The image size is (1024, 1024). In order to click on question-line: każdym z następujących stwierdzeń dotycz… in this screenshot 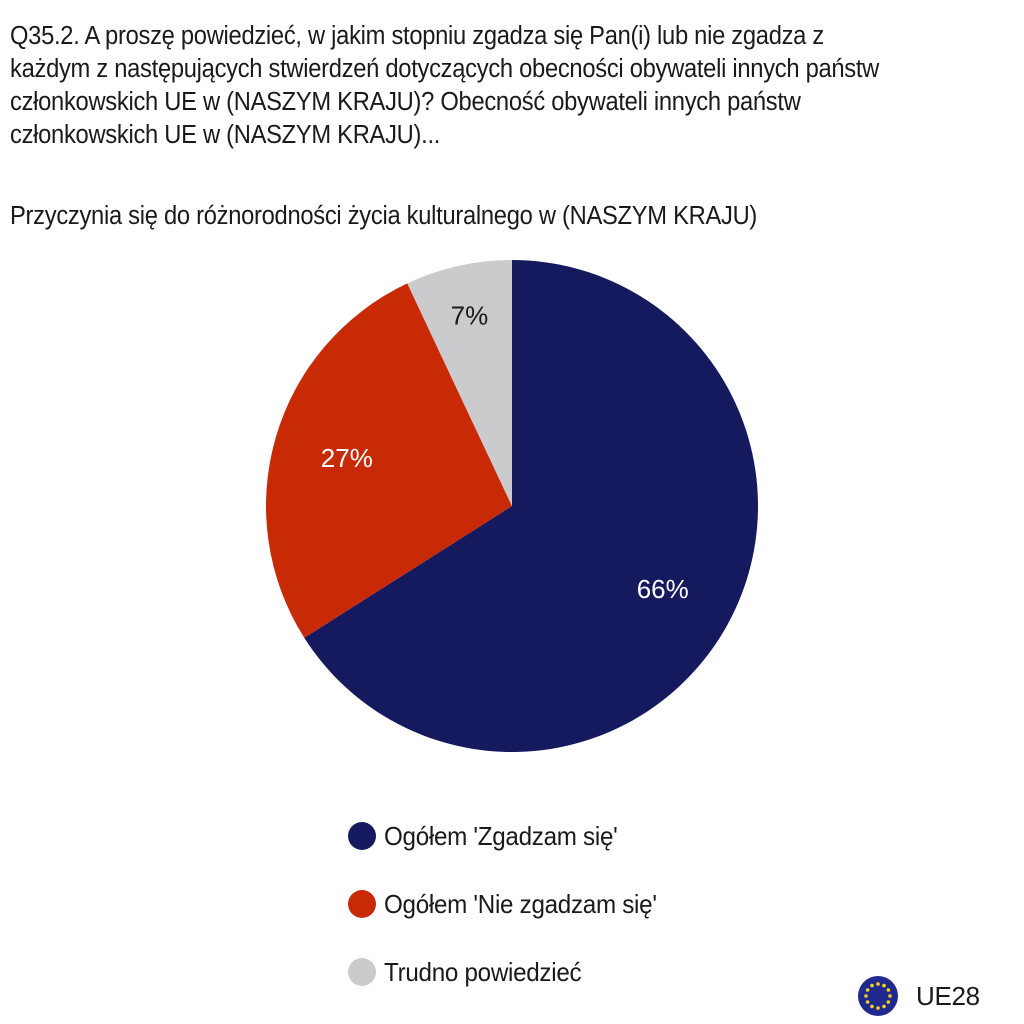, I will do `click(445, 69)`.